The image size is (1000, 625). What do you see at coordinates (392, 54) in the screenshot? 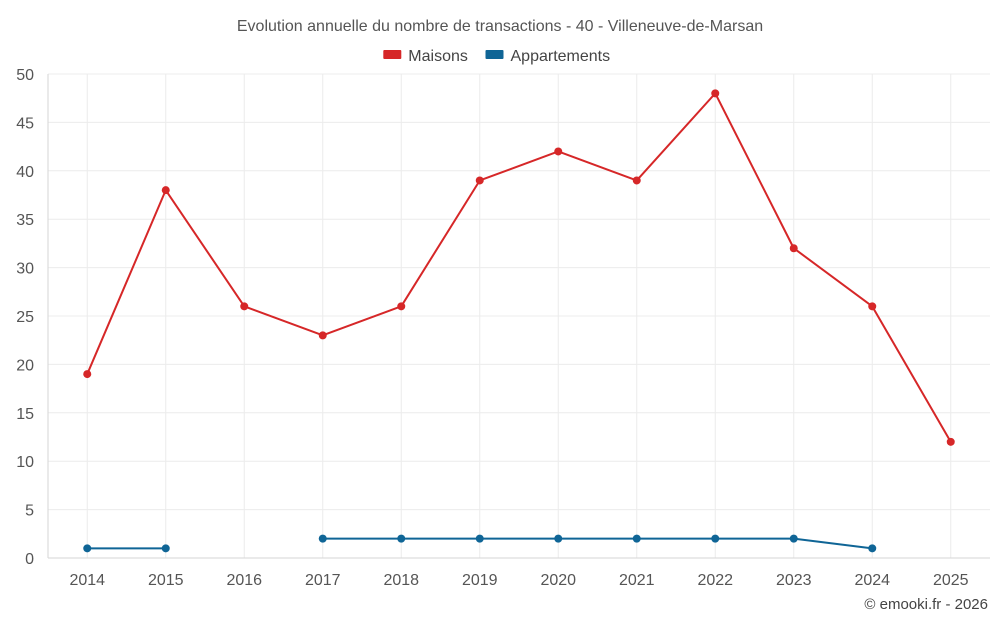
I see `legend-swatch-maisons` at bounding box center [392, 54].